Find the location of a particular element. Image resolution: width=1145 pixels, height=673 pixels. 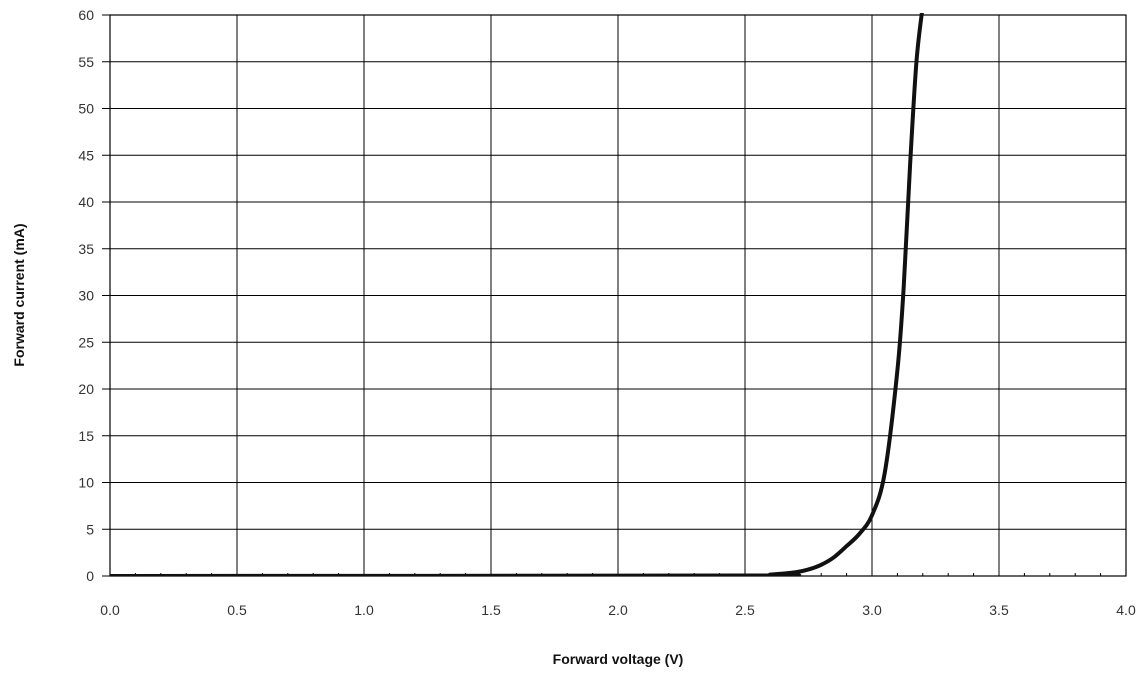

y-axis-title: Forward current (mA) is located at coordinates (19, 294).